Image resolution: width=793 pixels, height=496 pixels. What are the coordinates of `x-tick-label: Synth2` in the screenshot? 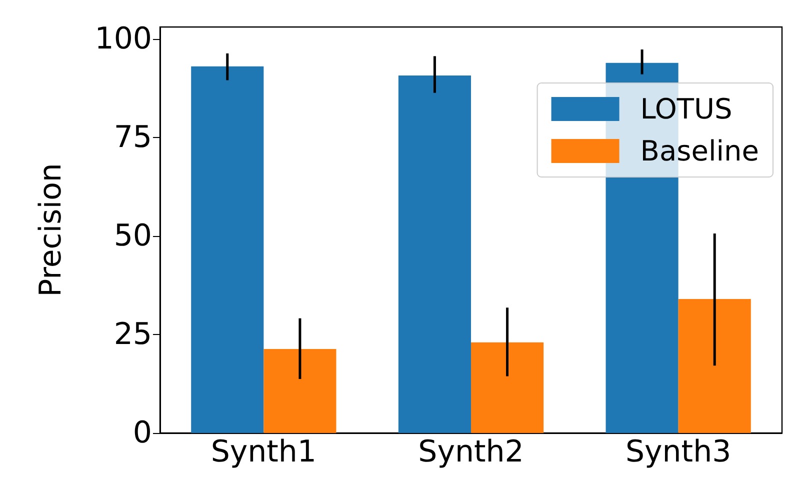 It's located at (471, 452).